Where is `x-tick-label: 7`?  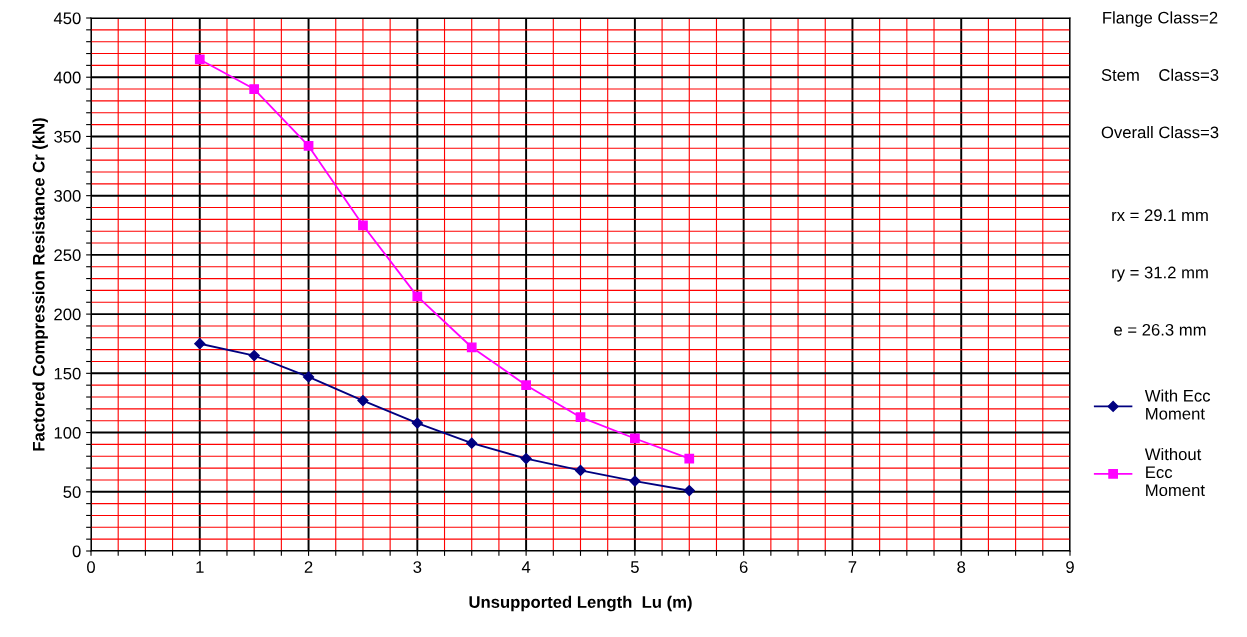 x-tick-label: 7 is located at coordinates (852, 567).